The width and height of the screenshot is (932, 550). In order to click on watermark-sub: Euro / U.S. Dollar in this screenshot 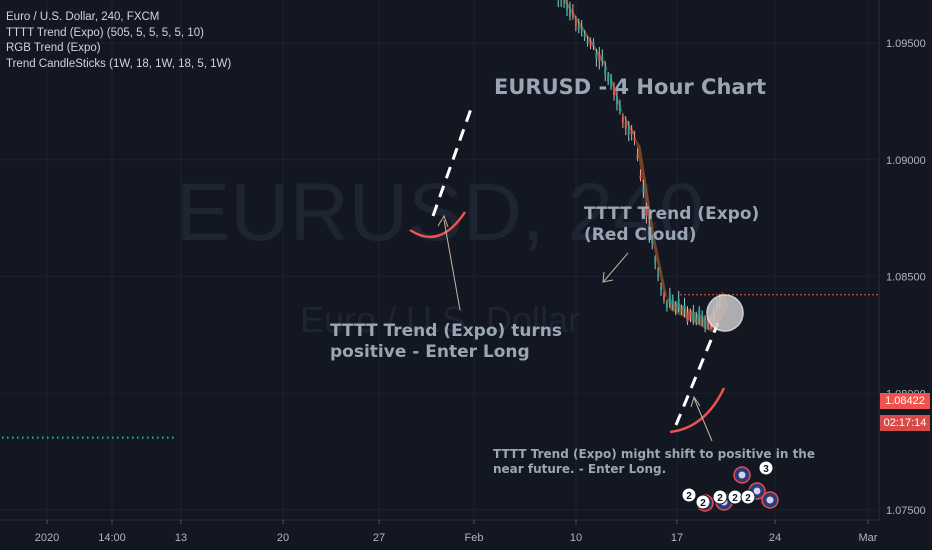, I will do `click(440, 319)`.